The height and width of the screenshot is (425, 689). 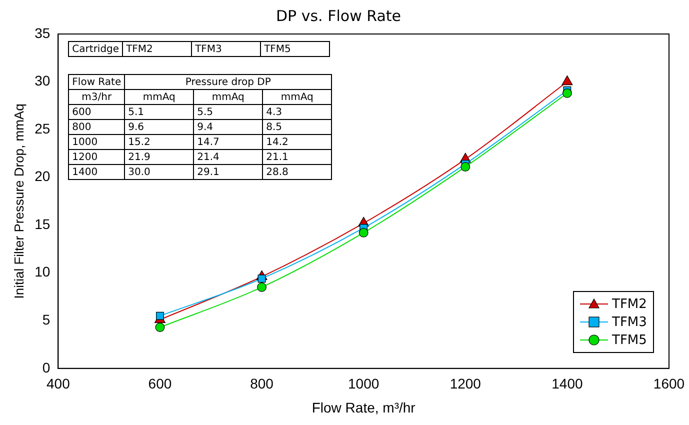 What do you see at coordinates (96, 142) in the screenshot?
I see `annotation: 1000` at bounding box center [96, 142].